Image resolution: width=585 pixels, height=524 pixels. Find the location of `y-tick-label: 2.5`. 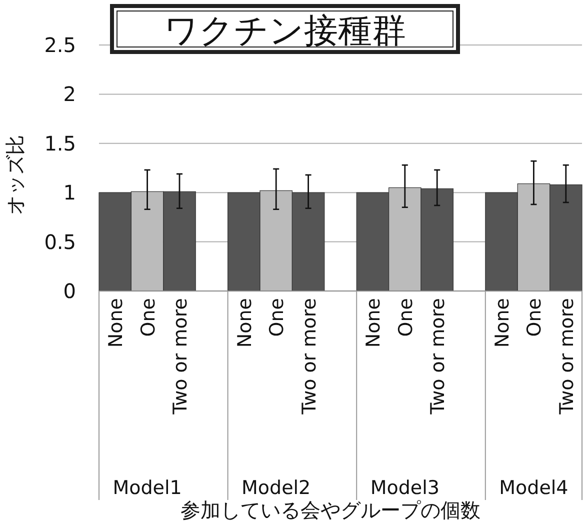

y-tick-label: 2.5 is located at coordinates (60, 45).